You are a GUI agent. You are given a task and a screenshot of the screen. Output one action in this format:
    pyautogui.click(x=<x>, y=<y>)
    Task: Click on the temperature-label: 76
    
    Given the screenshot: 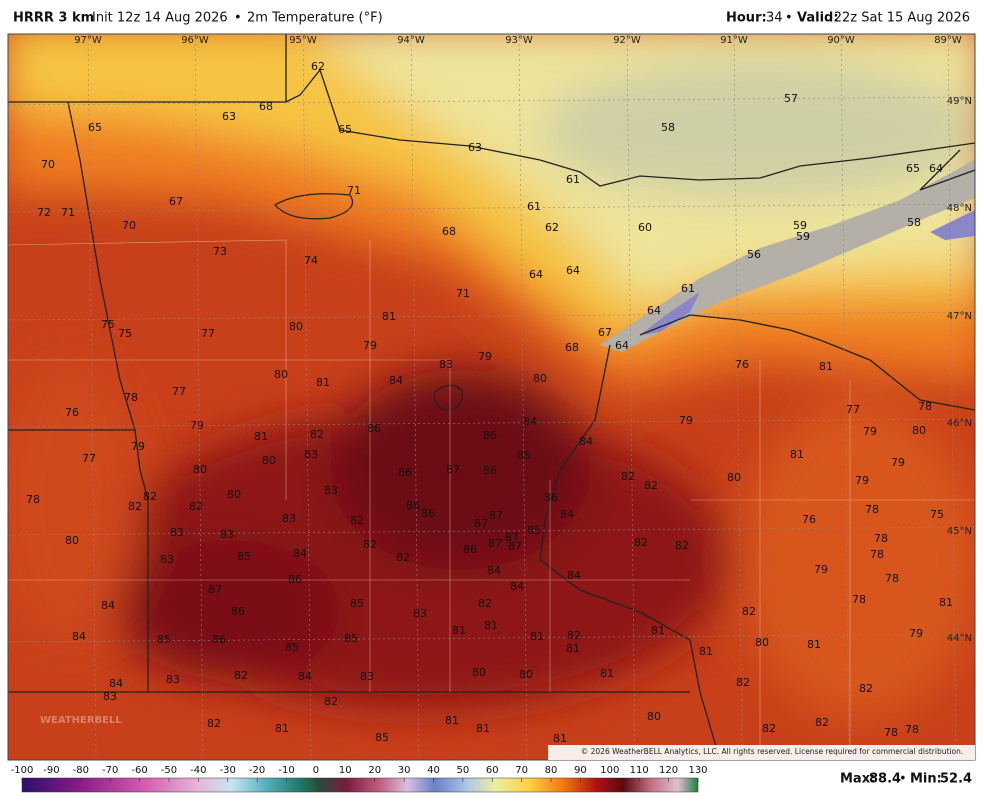 What is the action you would take?
    pyautogui.click(x=72, y=412)
    